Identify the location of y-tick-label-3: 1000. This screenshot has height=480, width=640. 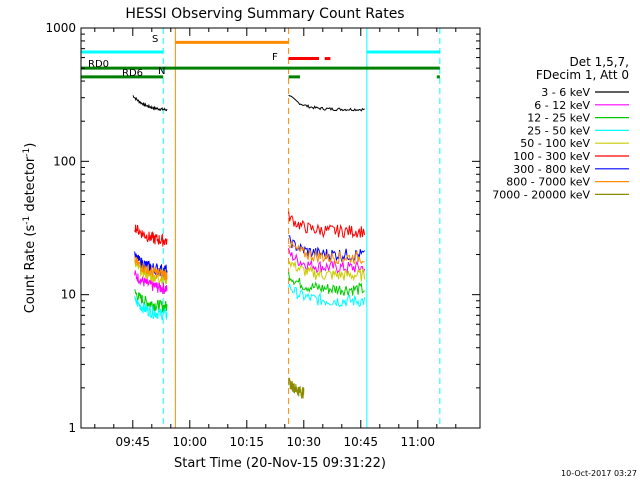
(60, 28).